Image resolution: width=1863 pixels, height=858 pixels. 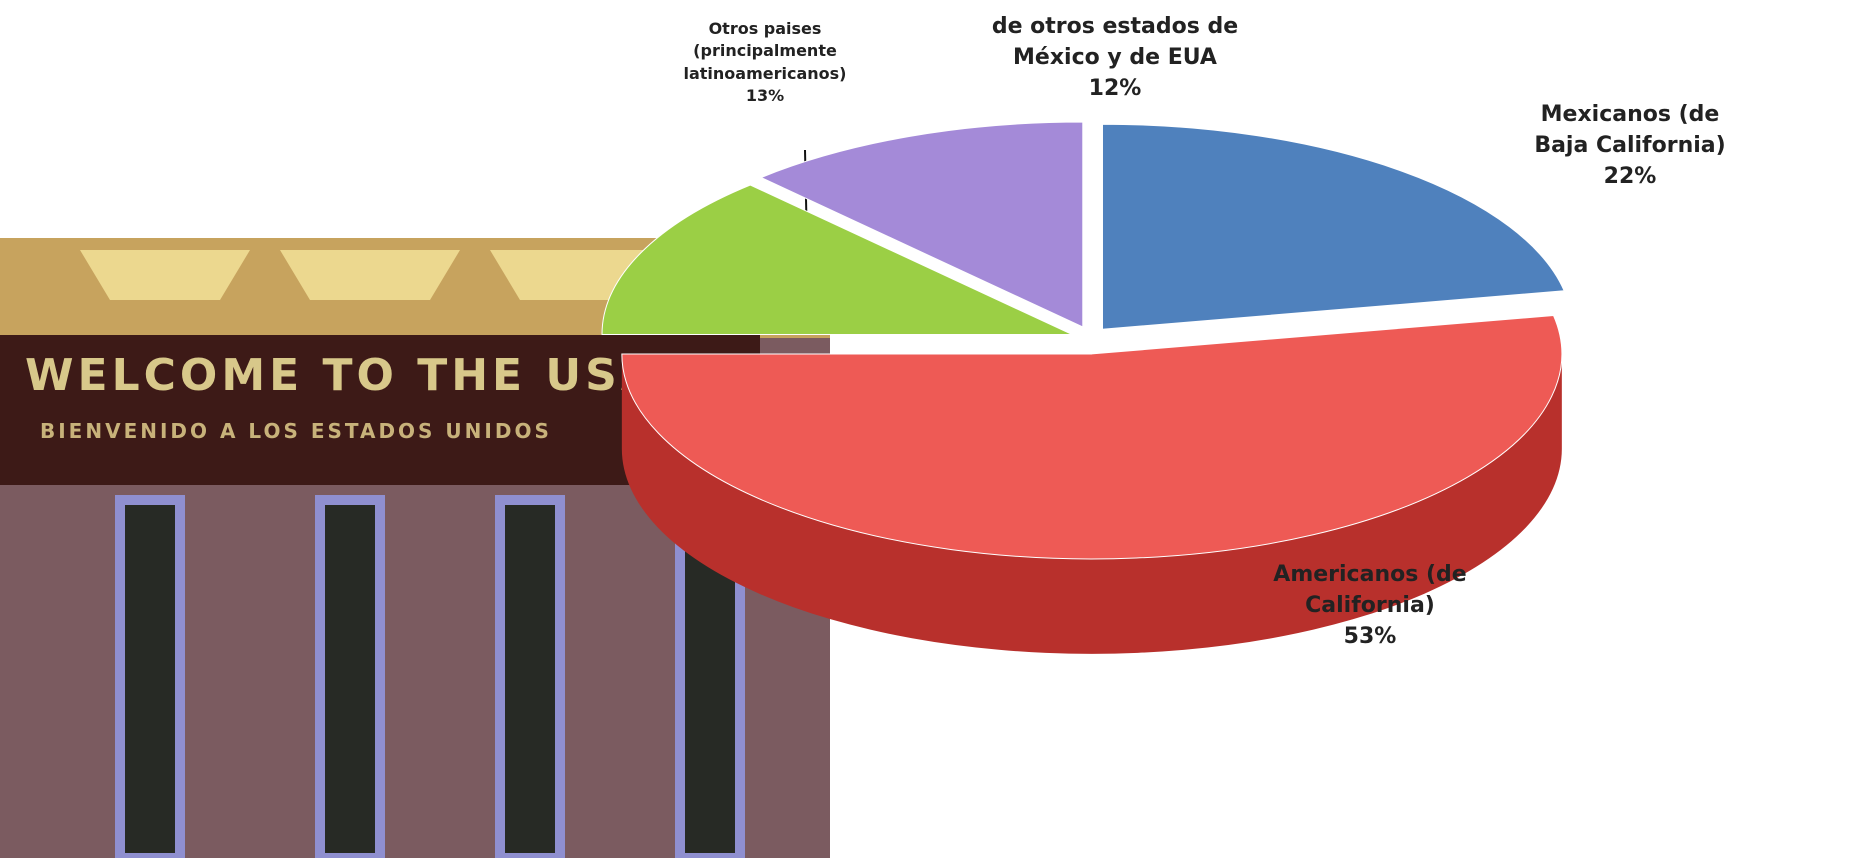 What do you see at coordinates (765, 96) in the screenshot?
I see `slice-value: 13%` at bounding box center [765, 96].